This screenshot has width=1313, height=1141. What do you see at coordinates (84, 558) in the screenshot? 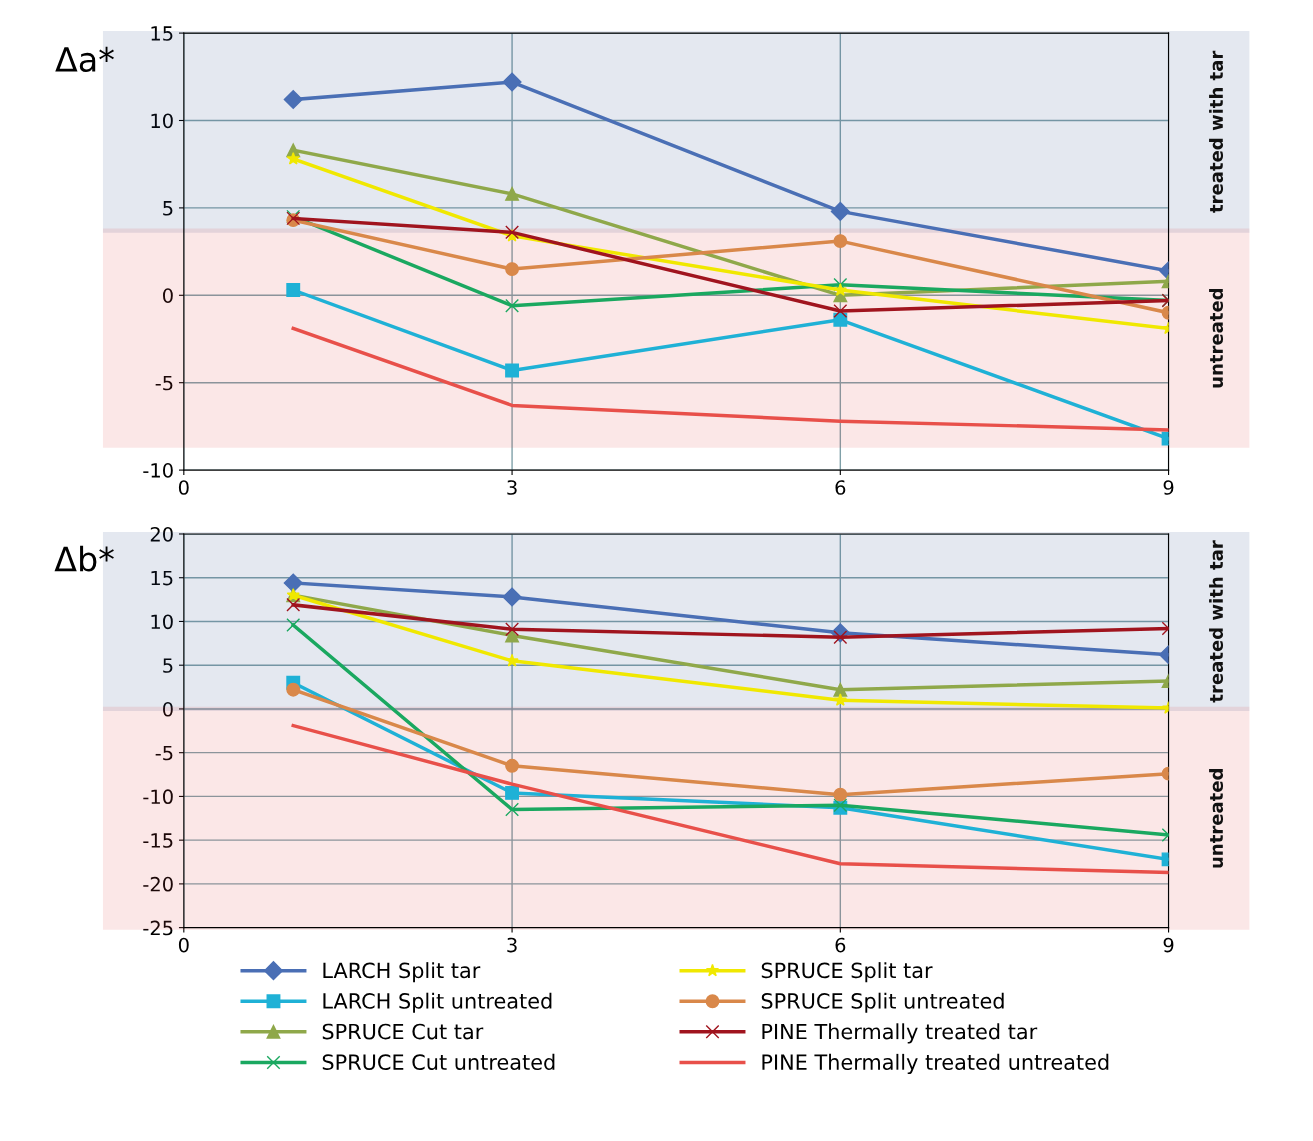
I see `y-axis-title: Δb*` at bounding box center [84, 558].